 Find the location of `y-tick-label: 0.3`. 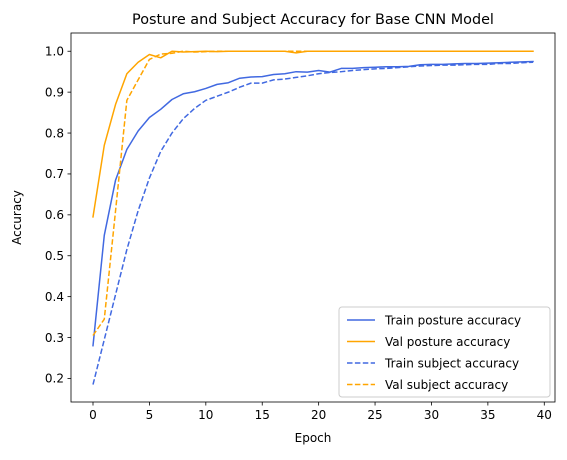

y-tick-label: 0.3 is located at coordinates (54, 338).